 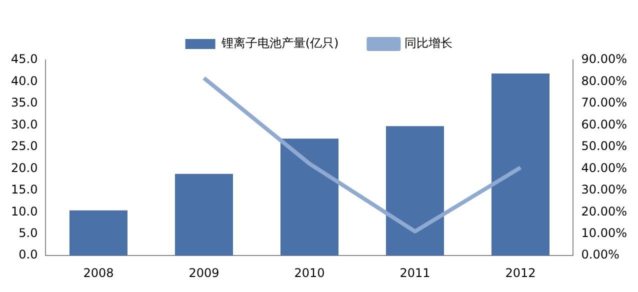 I want to click on y2-tick-label: 40.00%, so click(x=604, y=167).